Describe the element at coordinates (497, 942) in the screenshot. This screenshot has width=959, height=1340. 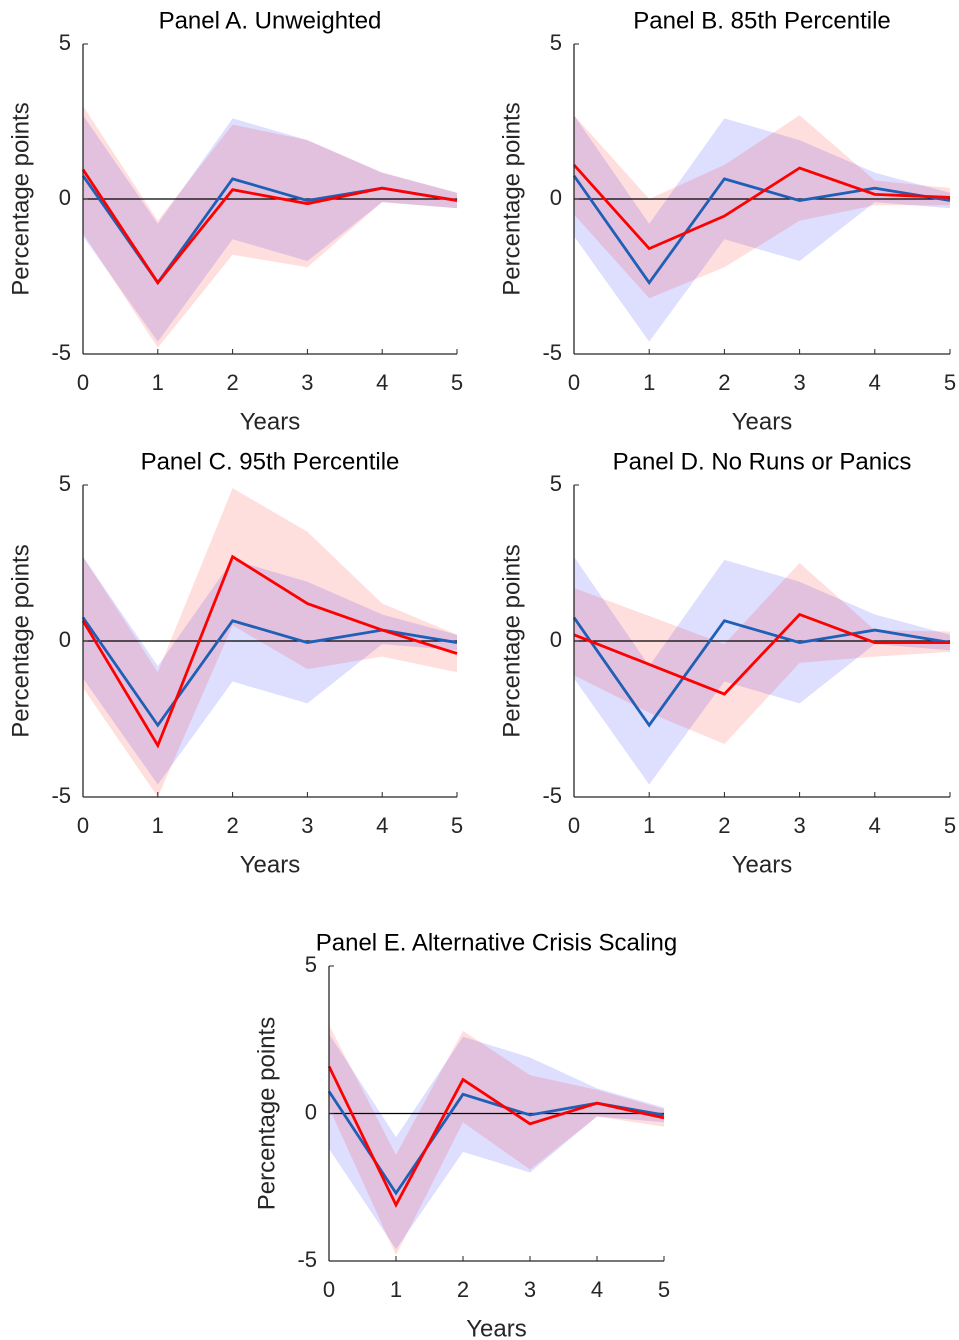
I see `panel-title: Panel E. Alternative Crisis Scaling` at that location.